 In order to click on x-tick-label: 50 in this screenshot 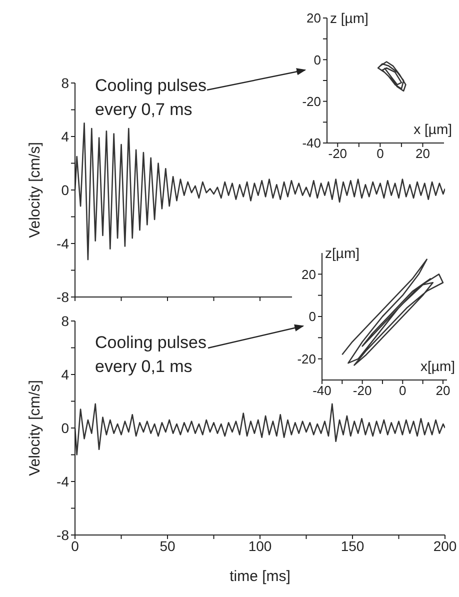, I will do `click(168, 546)`.